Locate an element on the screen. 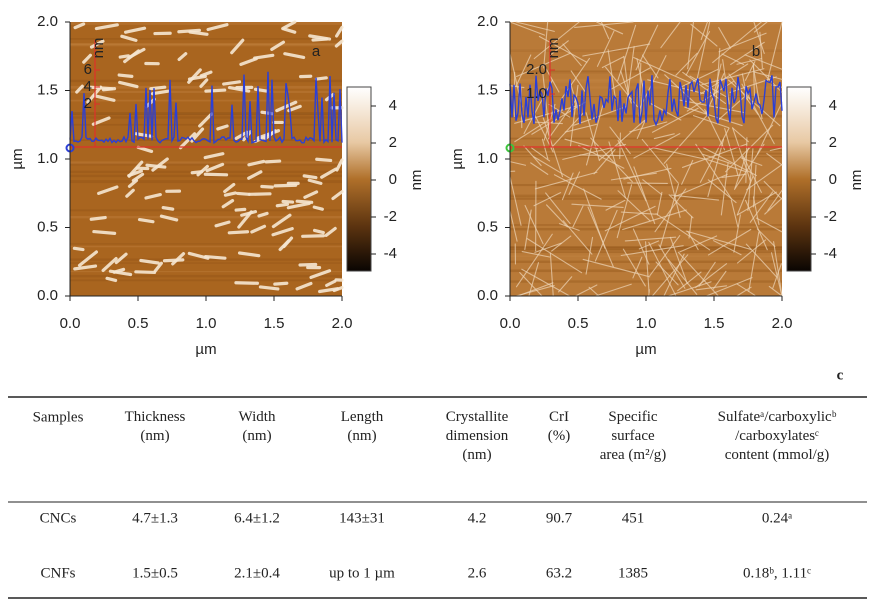  text-line: Specific is located at coordinates (632, 417).